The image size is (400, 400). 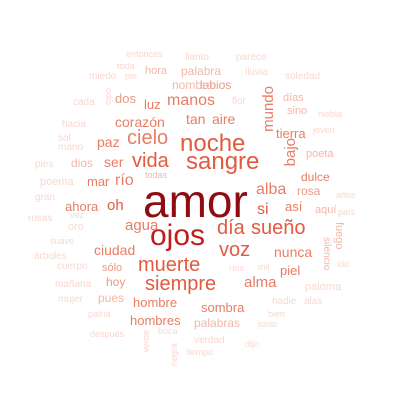 I want to click on word-silencio: silencio, so click(x=326, y=254).